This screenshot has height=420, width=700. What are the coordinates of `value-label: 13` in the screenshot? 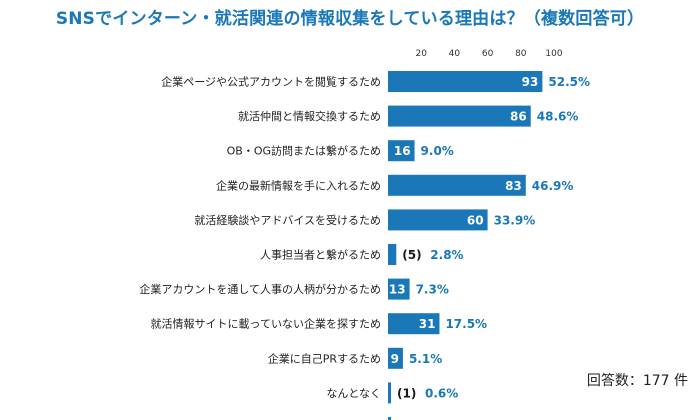 It's located at (397, 290).